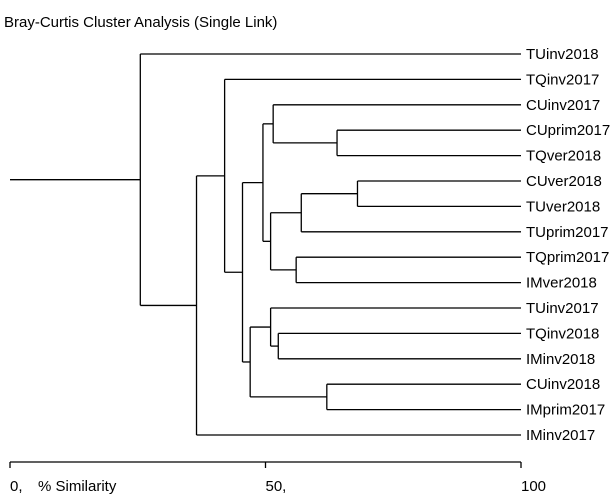  I want to click on leaf-label: IMinv2018, so click(560, 359).